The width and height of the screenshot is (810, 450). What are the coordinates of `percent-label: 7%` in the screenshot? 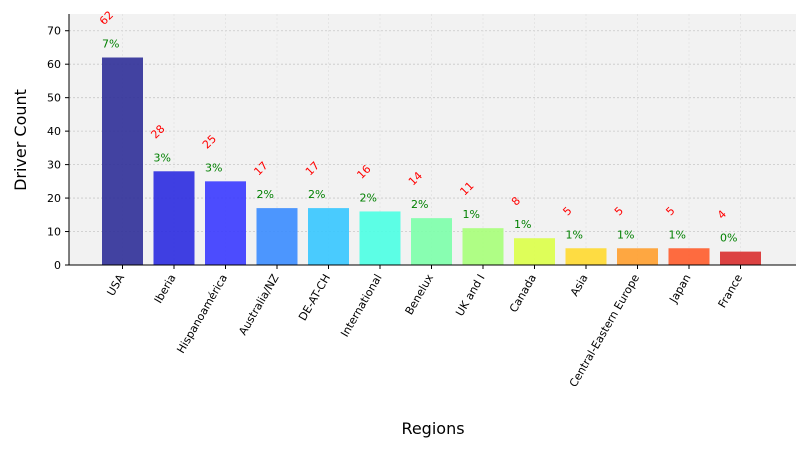 It's located at (110, 44).